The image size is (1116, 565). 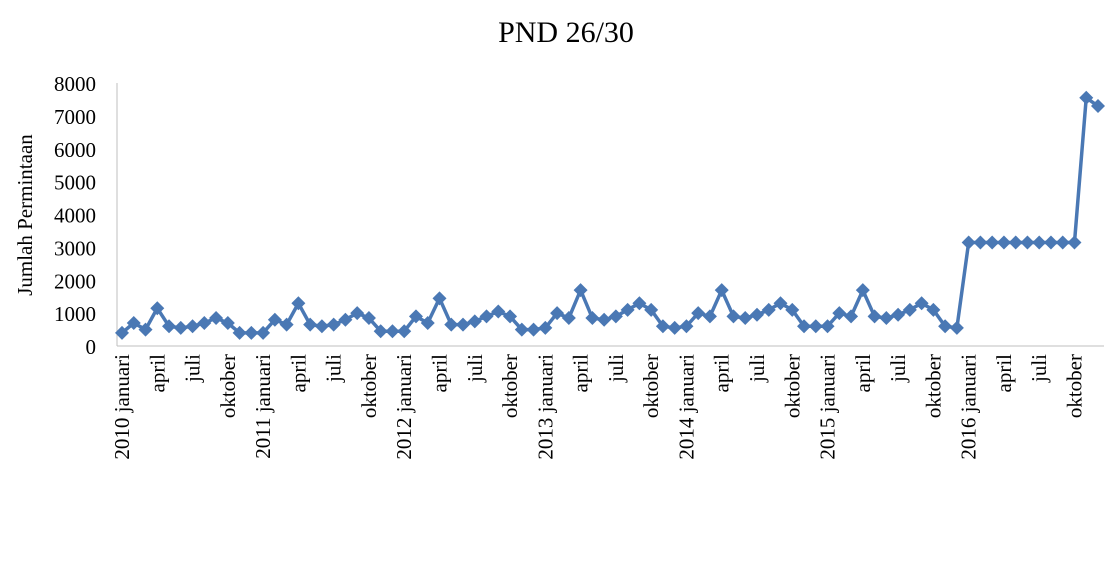 I want to click on y-tick-label: 0, so click(x=91, y=347).